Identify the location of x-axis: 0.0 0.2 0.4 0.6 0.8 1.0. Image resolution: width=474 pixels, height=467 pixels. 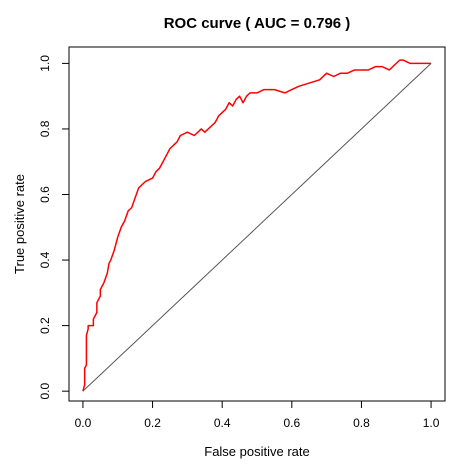
(257, 415).